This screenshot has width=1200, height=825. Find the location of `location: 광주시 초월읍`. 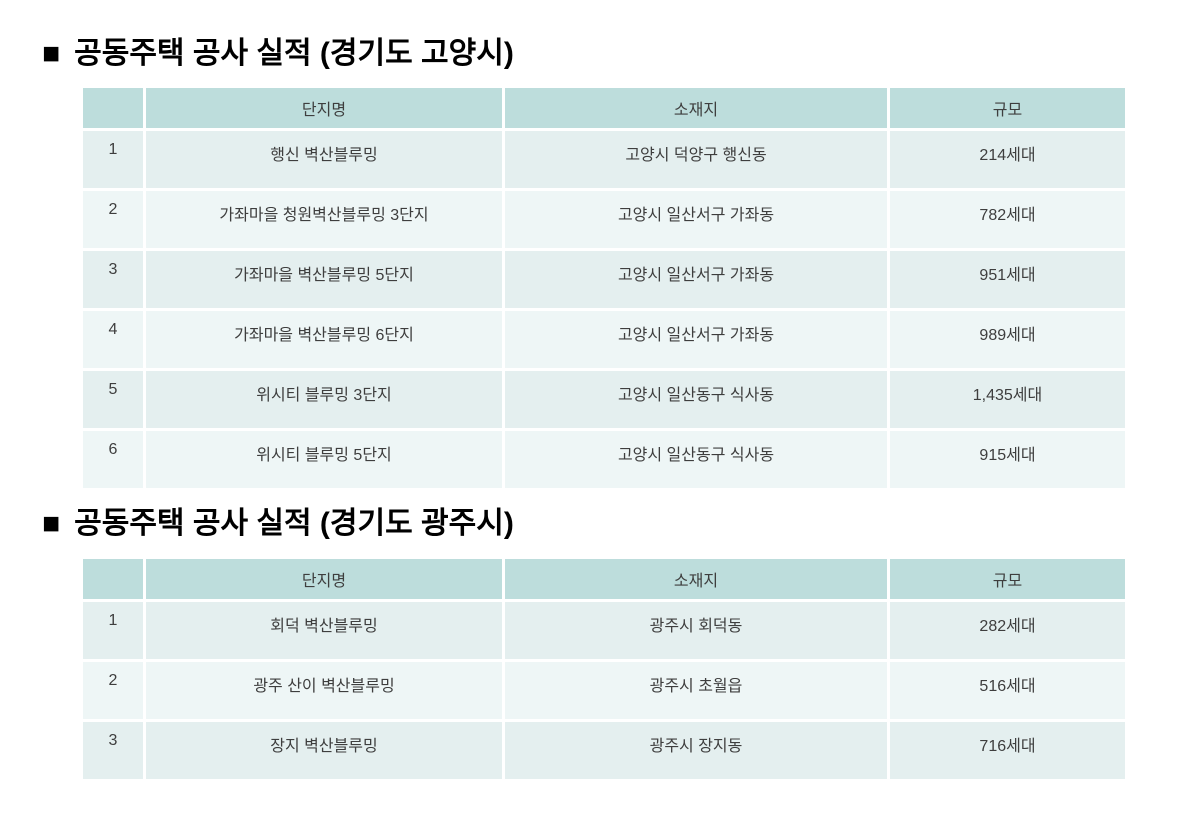

location: 광주시 초월읍 is located at coordinates (696, 690).